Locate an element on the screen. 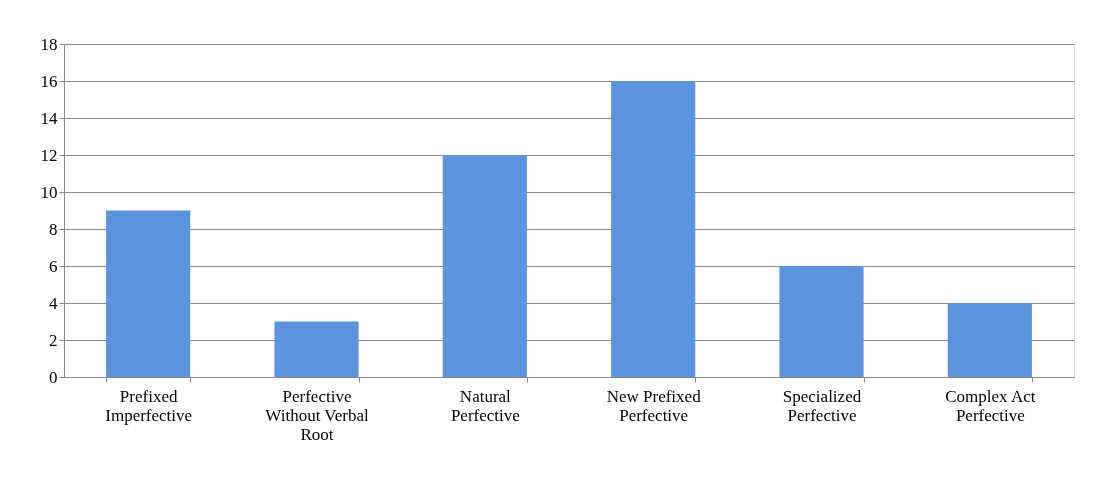 The image size is (1105, 486). x-tick-label: Prefixed Imperfective is located at coordinates (149, 405).